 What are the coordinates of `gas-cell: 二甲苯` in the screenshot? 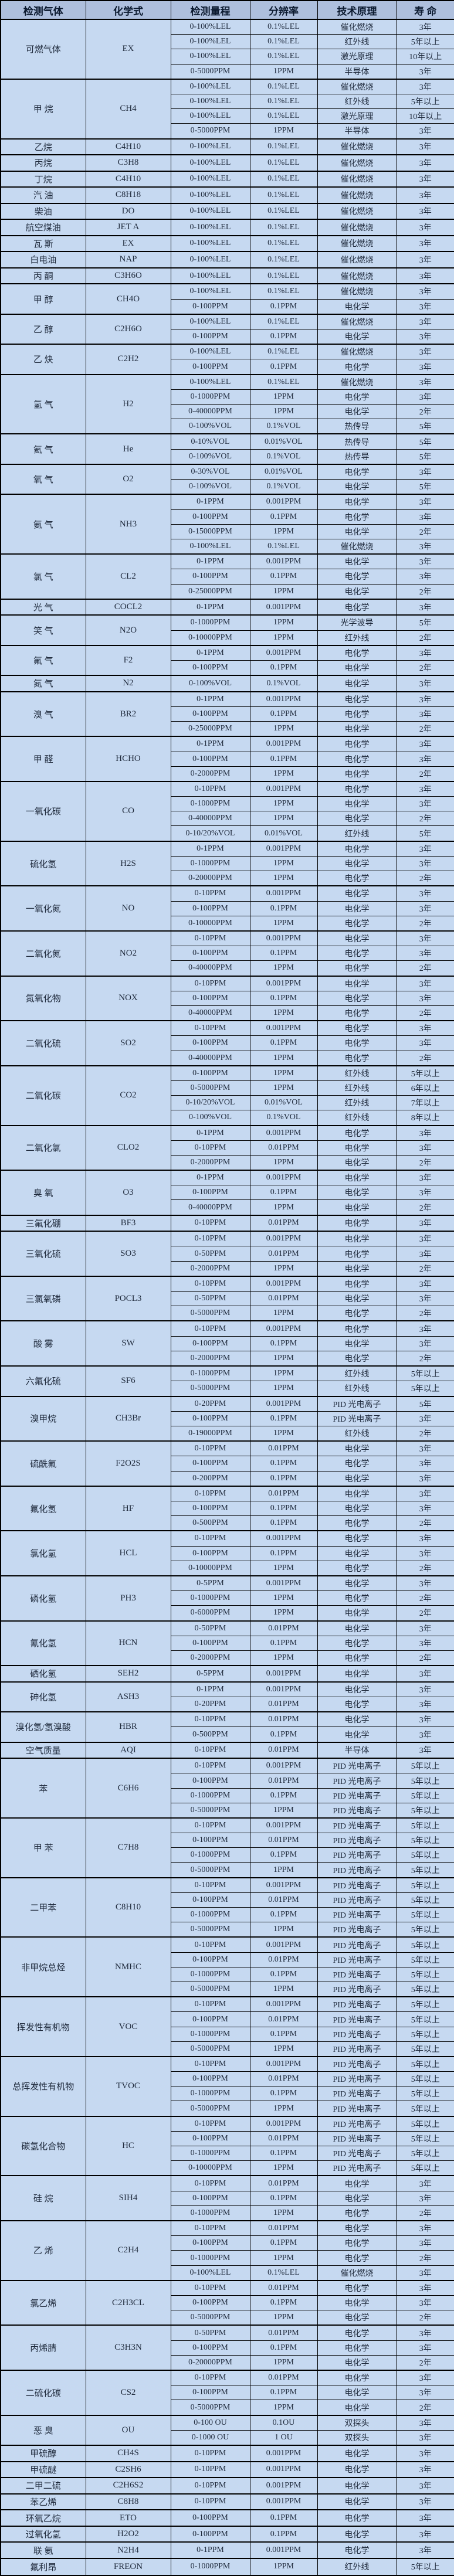 It's located at (43, 1908).